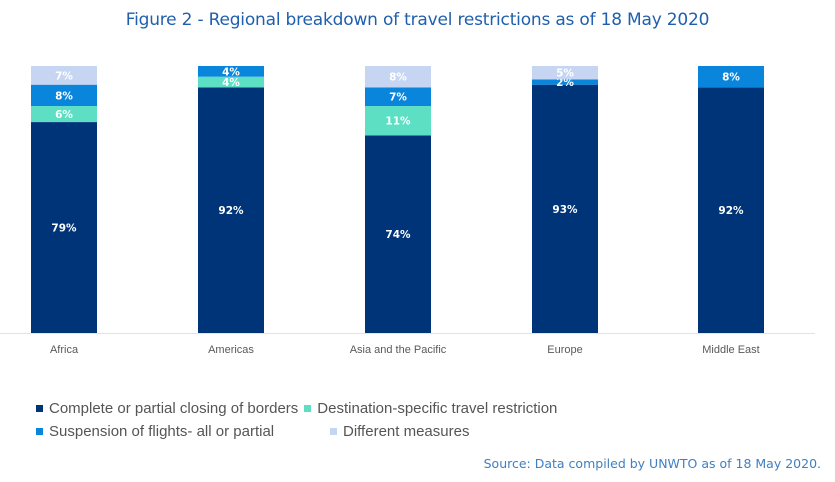 This screenshot has width=835, height=482. I want to click on bar-segment-europe-different-measures, so click(565, 73).